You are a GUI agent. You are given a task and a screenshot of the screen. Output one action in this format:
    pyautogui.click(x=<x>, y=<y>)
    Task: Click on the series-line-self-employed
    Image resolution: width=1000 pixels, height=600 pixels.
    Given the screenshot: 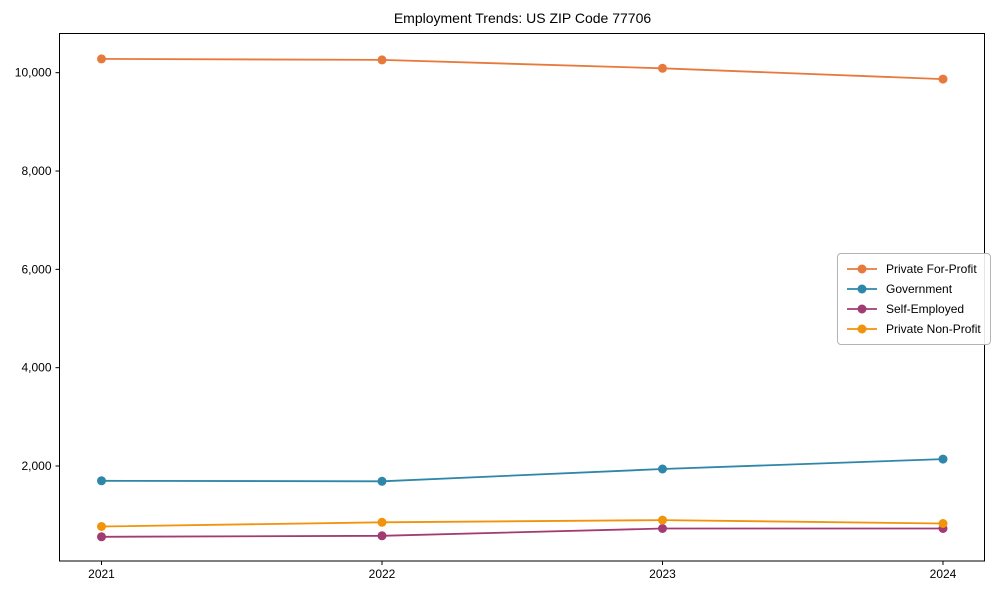 What is the action you would take?
    pyautogui.click(x=522, y=532)
    